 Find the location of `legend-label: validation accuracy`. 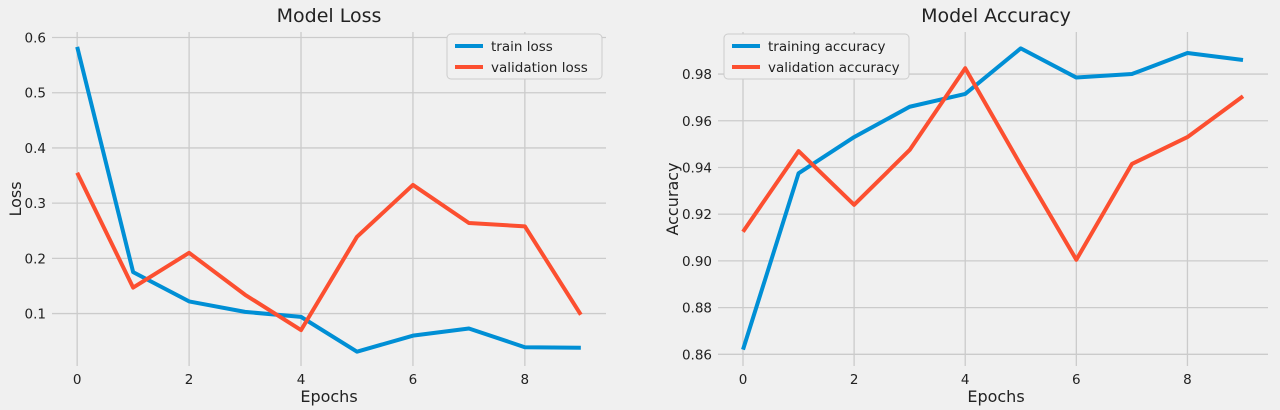

legend-label: validation accuracy is located at coordinates (834, 68).